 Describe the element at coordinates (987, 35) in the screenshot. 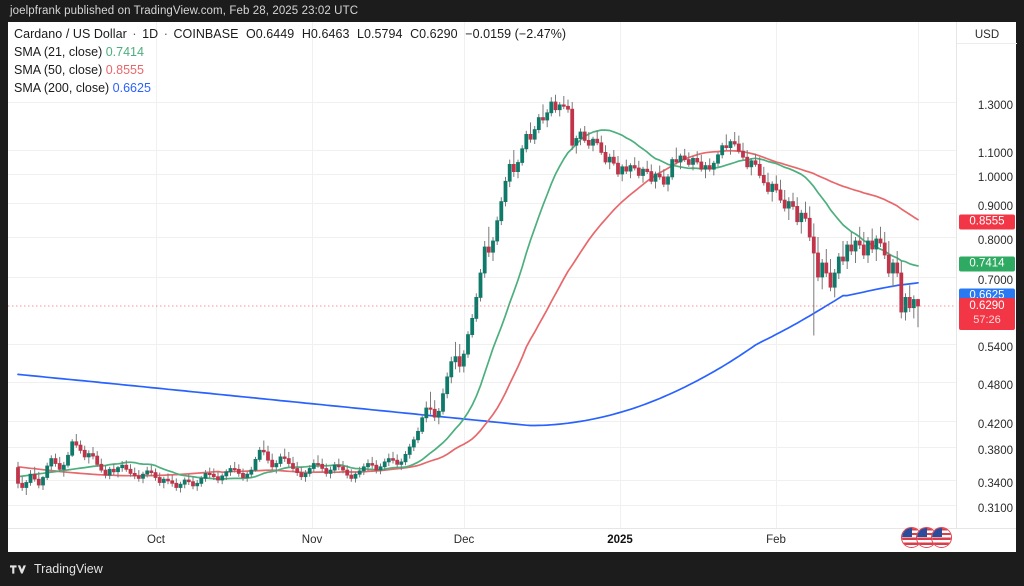

I see `currency-label: USD` at that location.